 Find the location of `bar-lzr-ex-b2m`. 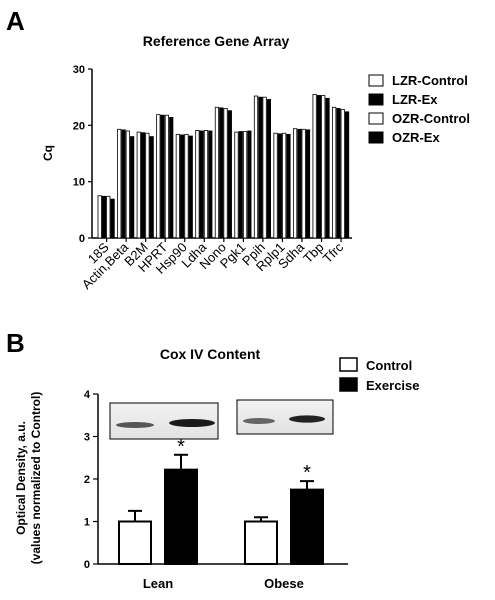

bar-lzr-ex-b2m is located at coordinates (143, 185).